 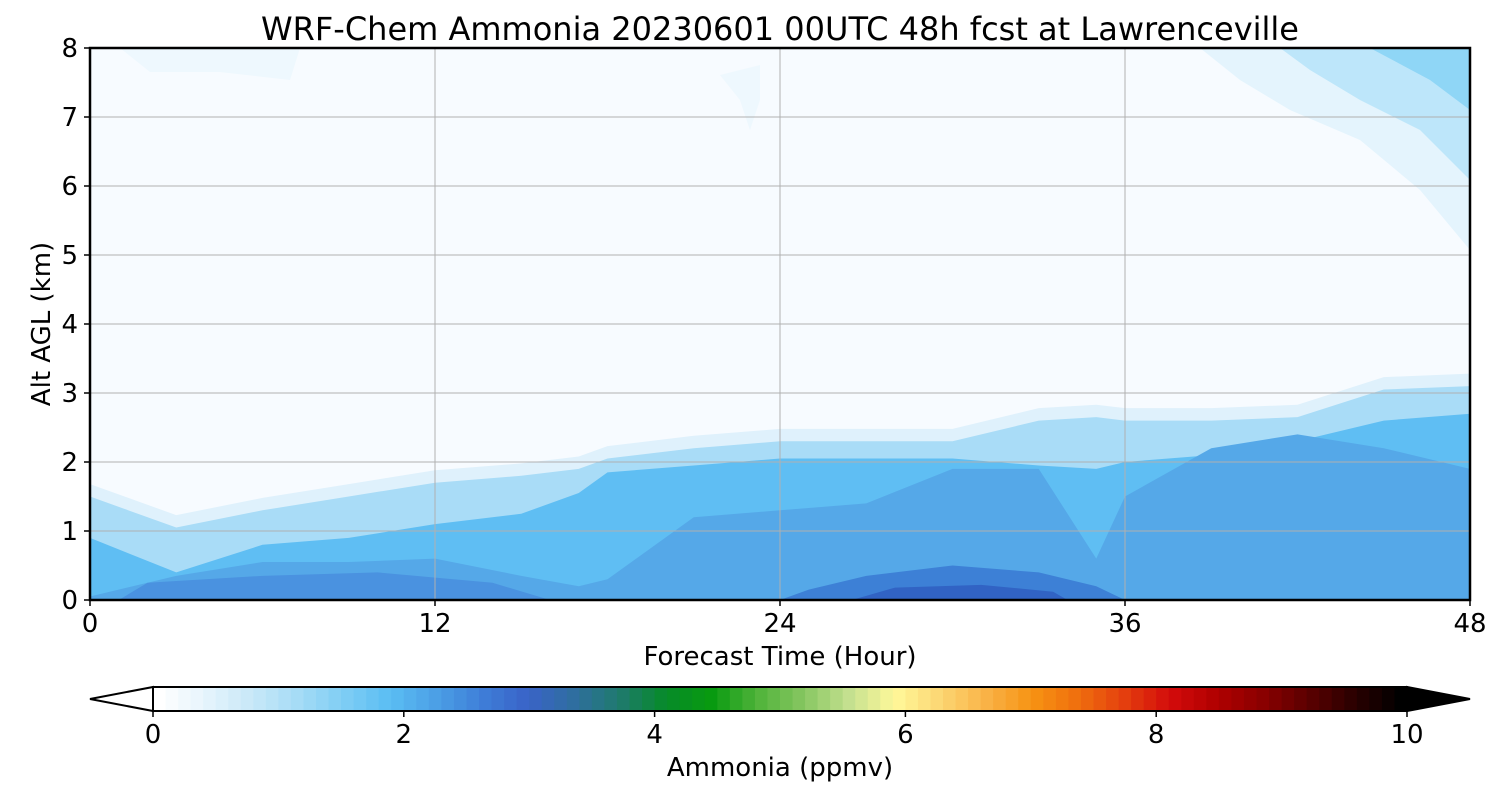 I want to click on colorbar-tick-label: 0, so click(x=153, y=735).